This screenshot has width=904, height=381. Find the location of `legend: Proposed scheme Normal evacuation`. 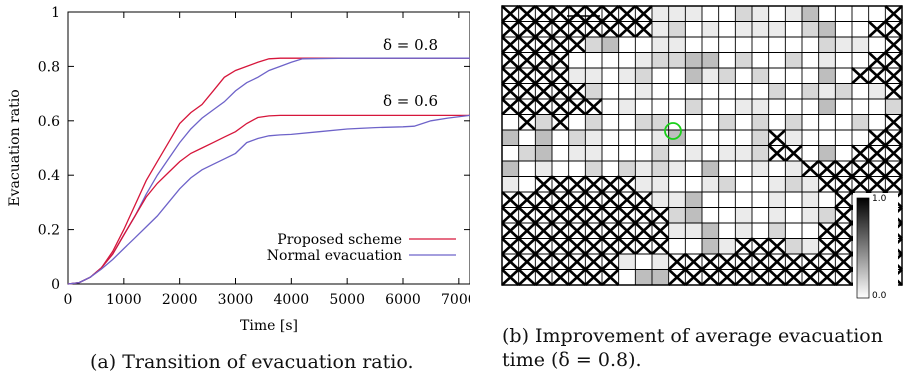

legend: Proposed scheme Normal evacuation is located at coordinates (361, 248).